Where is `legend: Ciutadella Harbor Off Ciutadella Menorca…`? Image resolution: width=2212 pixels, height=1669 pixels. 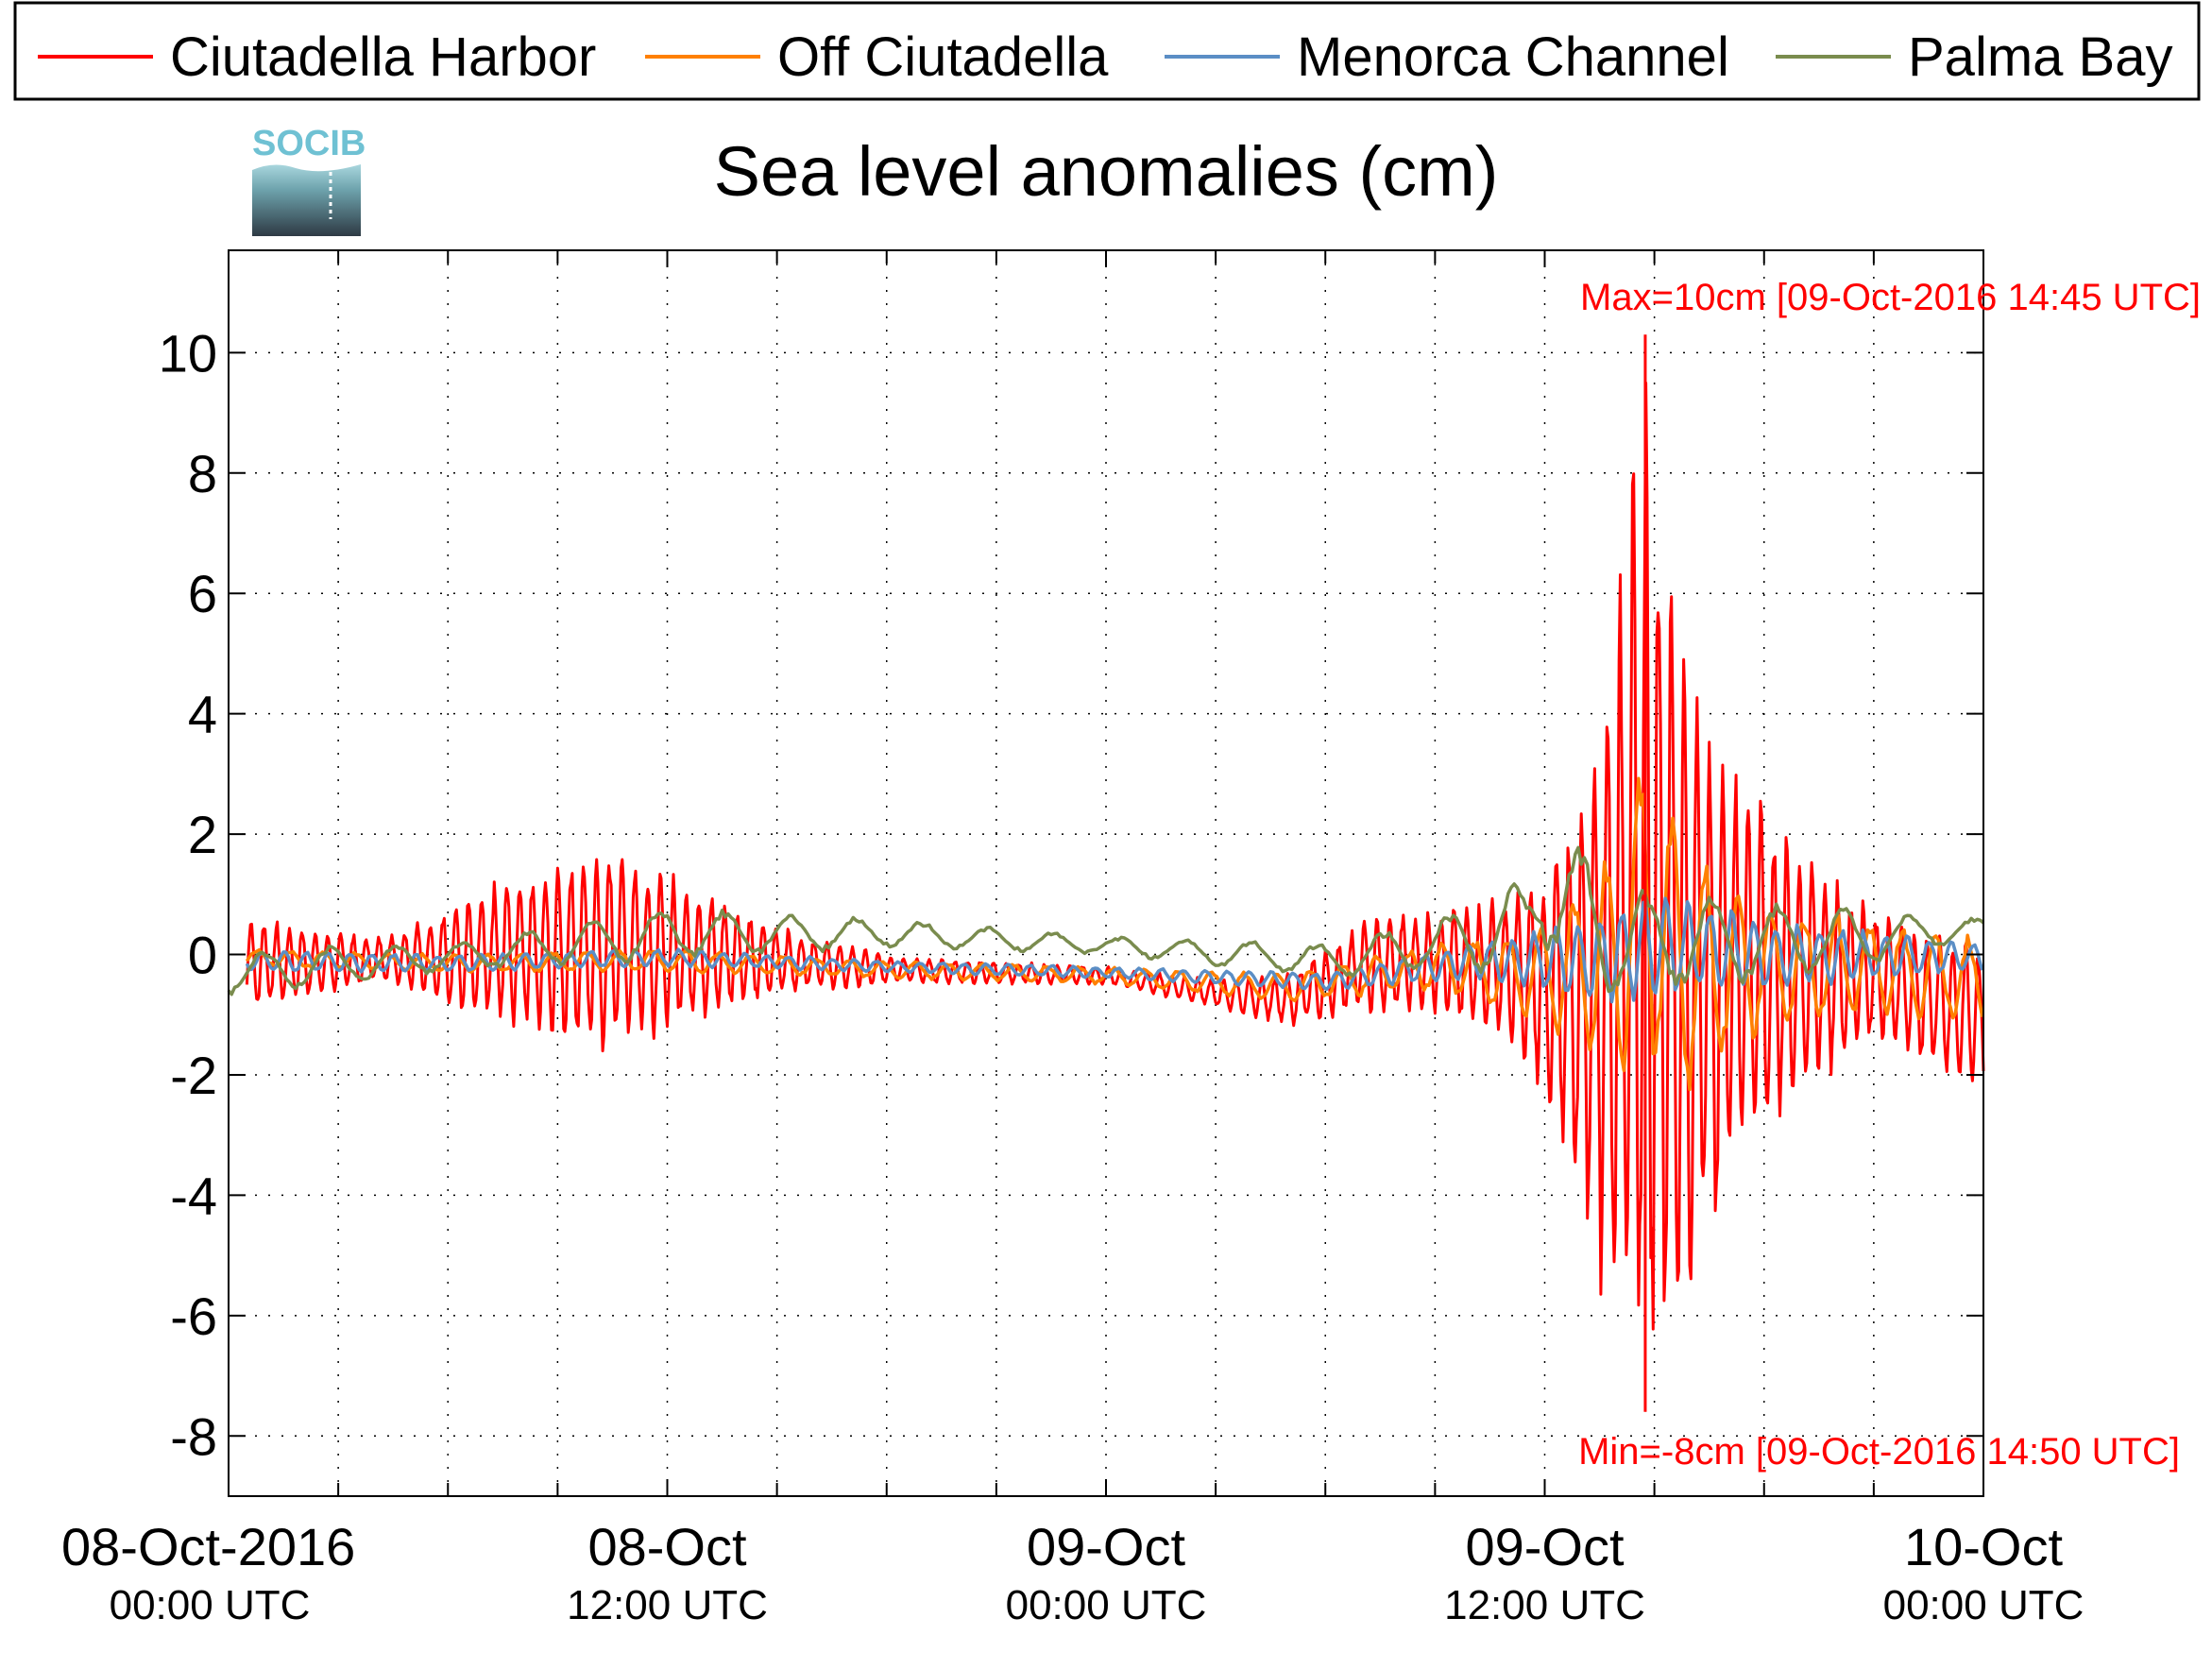 legend: Ciutadella Harbor Off Ciutadella Menorca… is located at coordinates (1107, 51).